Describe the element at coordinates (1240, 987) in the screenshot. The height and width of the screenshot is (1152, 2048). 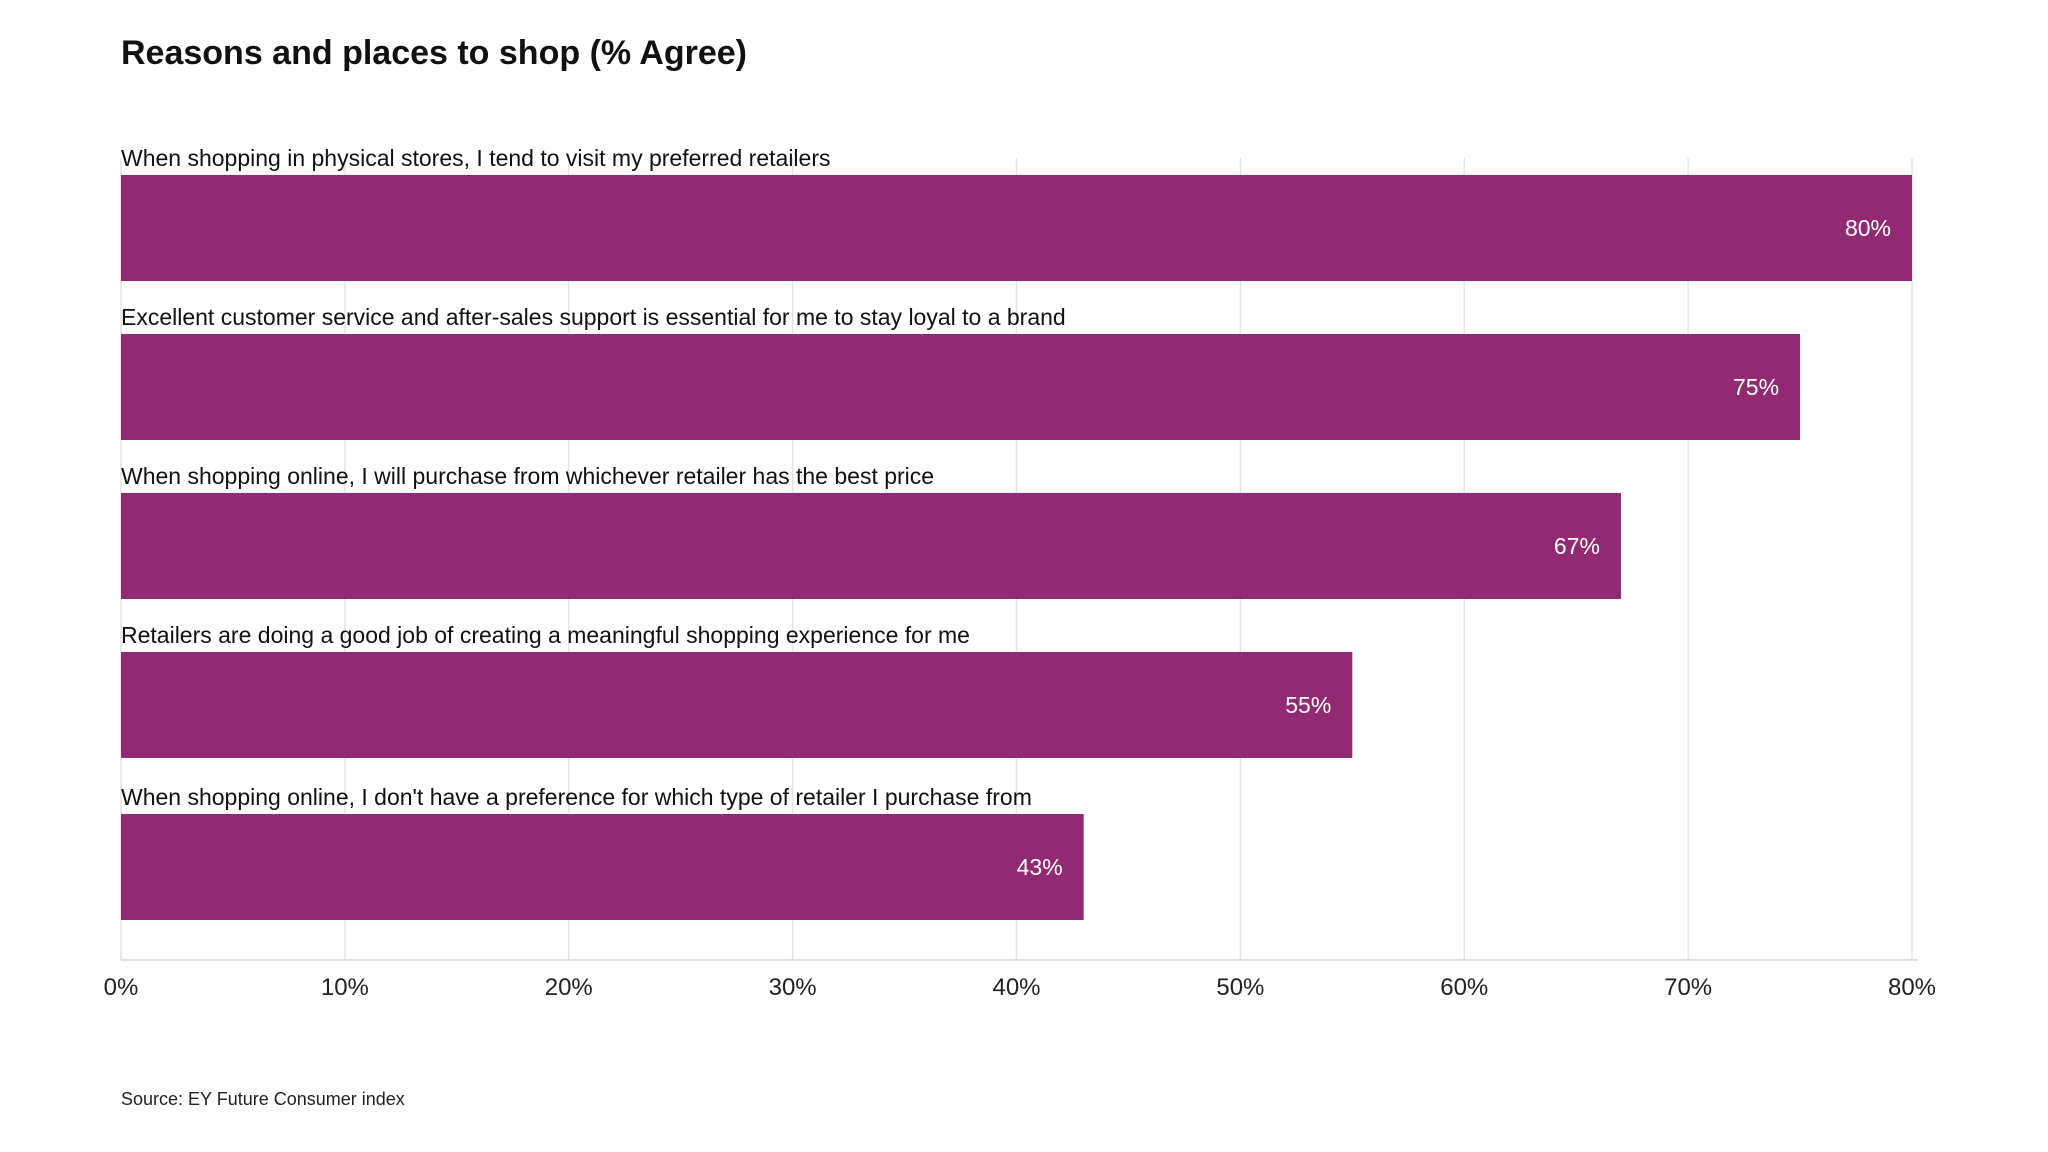
I see `x-tick-label: 50%` at that location.